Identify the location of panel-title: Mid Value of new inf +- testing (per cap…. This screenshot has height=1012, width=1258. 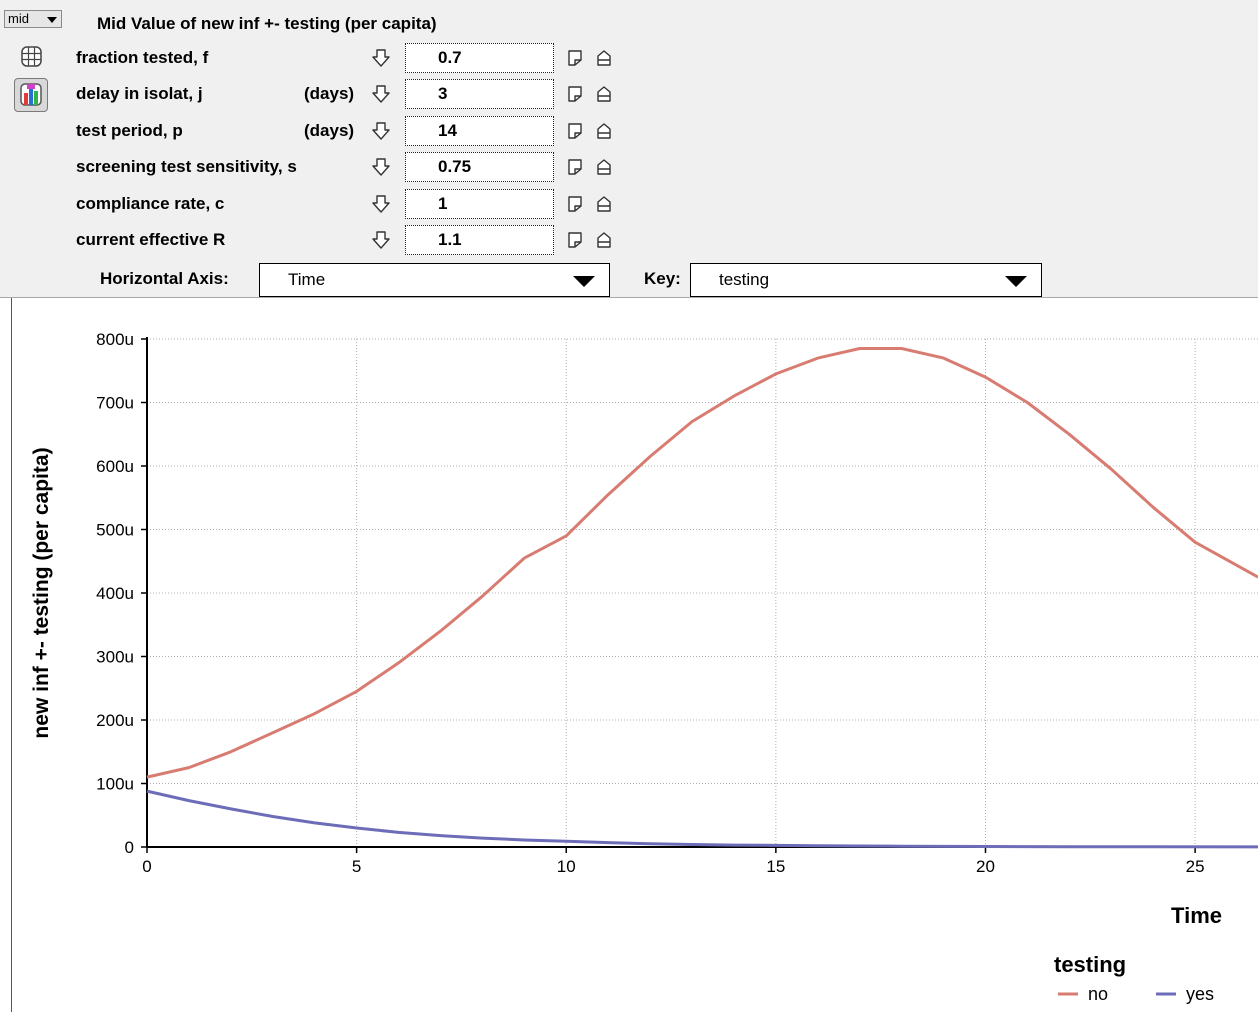
(267, 23).